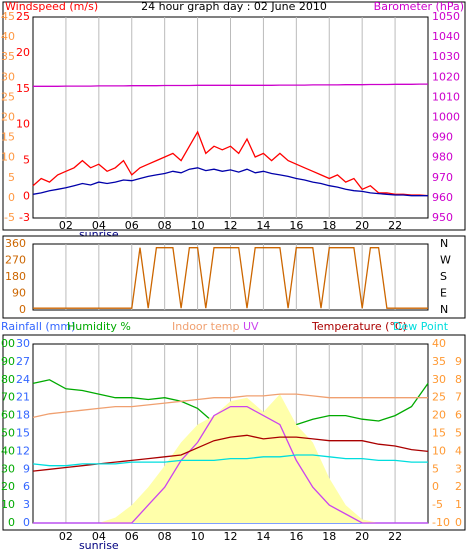  Describe the element at coordinates (8, 379) in the screenshot. I see `y-tick-label: 80` at that location.